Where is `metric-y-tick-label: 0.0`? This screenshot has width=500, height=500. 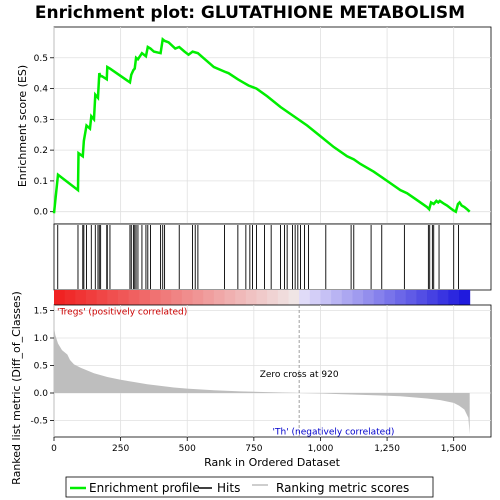 metric-y-tick-label: 0.0 is located at coordinates (41, 394).